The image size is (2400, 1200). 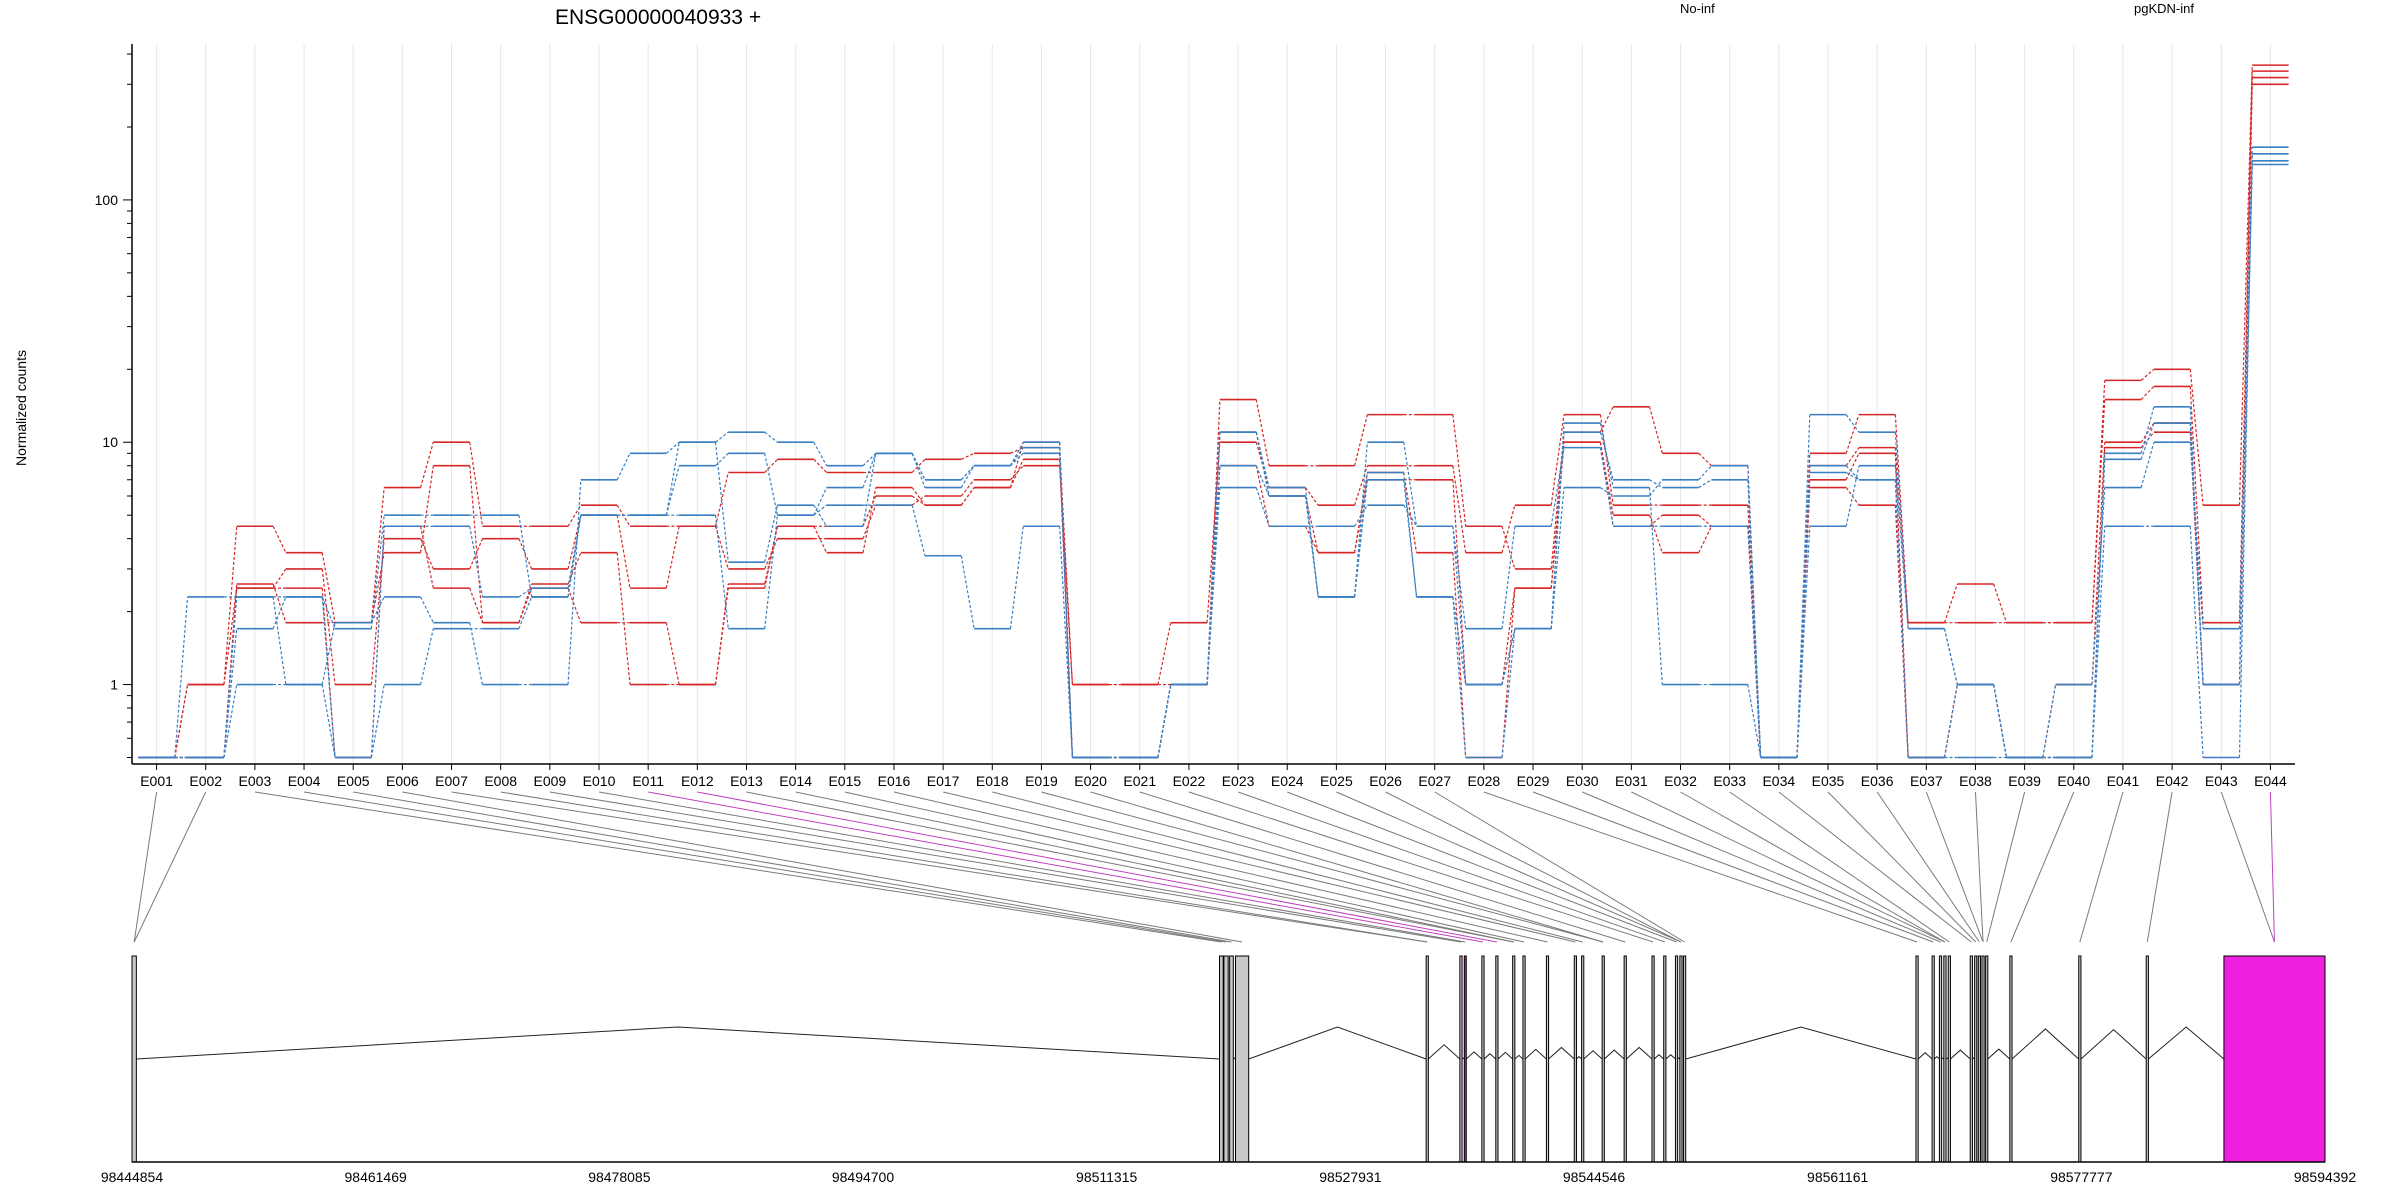 I want to click on connector-e006, so click(x=822, y=867).